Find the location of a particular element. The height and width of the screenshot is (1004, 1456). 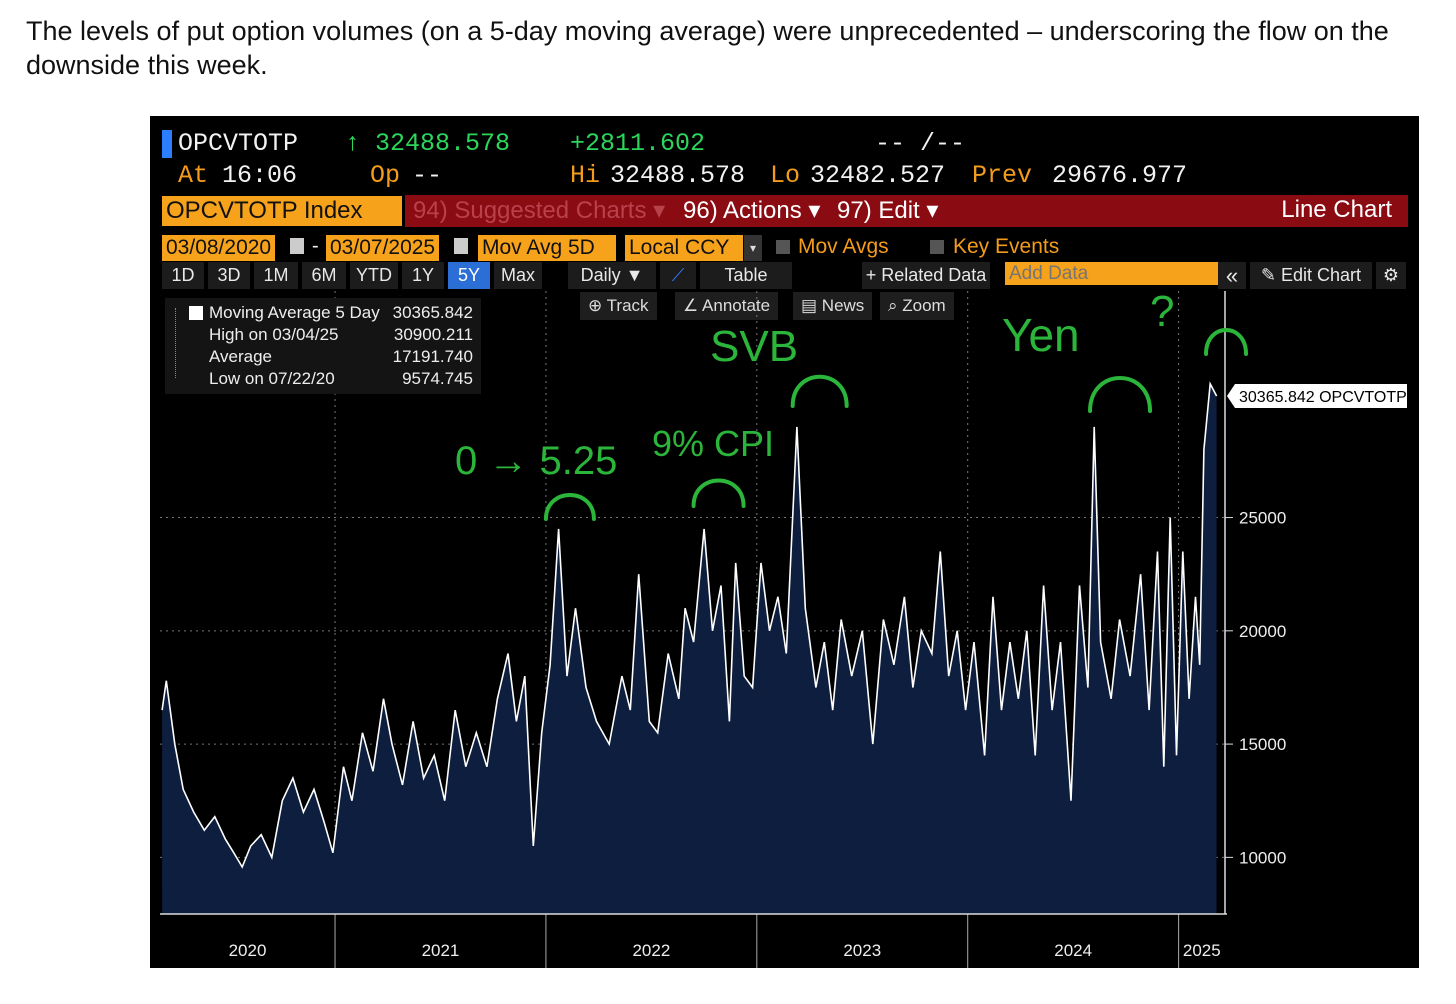

high-label: Hi is located at coordinates (585, 175).